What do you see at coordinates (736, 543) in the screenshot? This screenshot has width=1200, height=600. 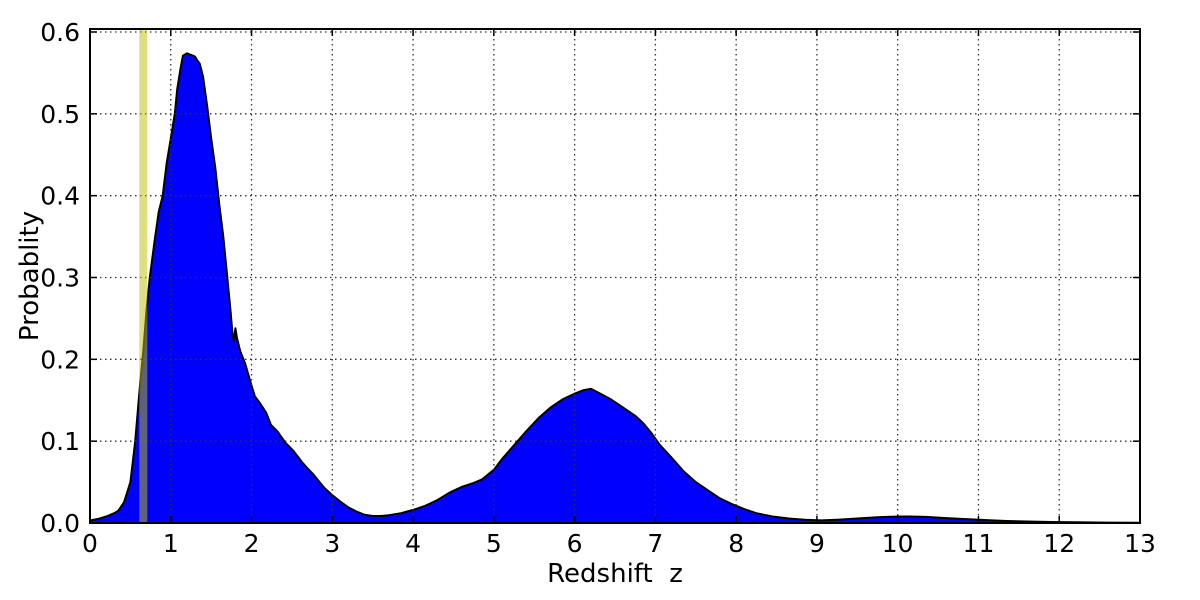 I see `x-tick-label: 8` at bounding box center [736, 543].